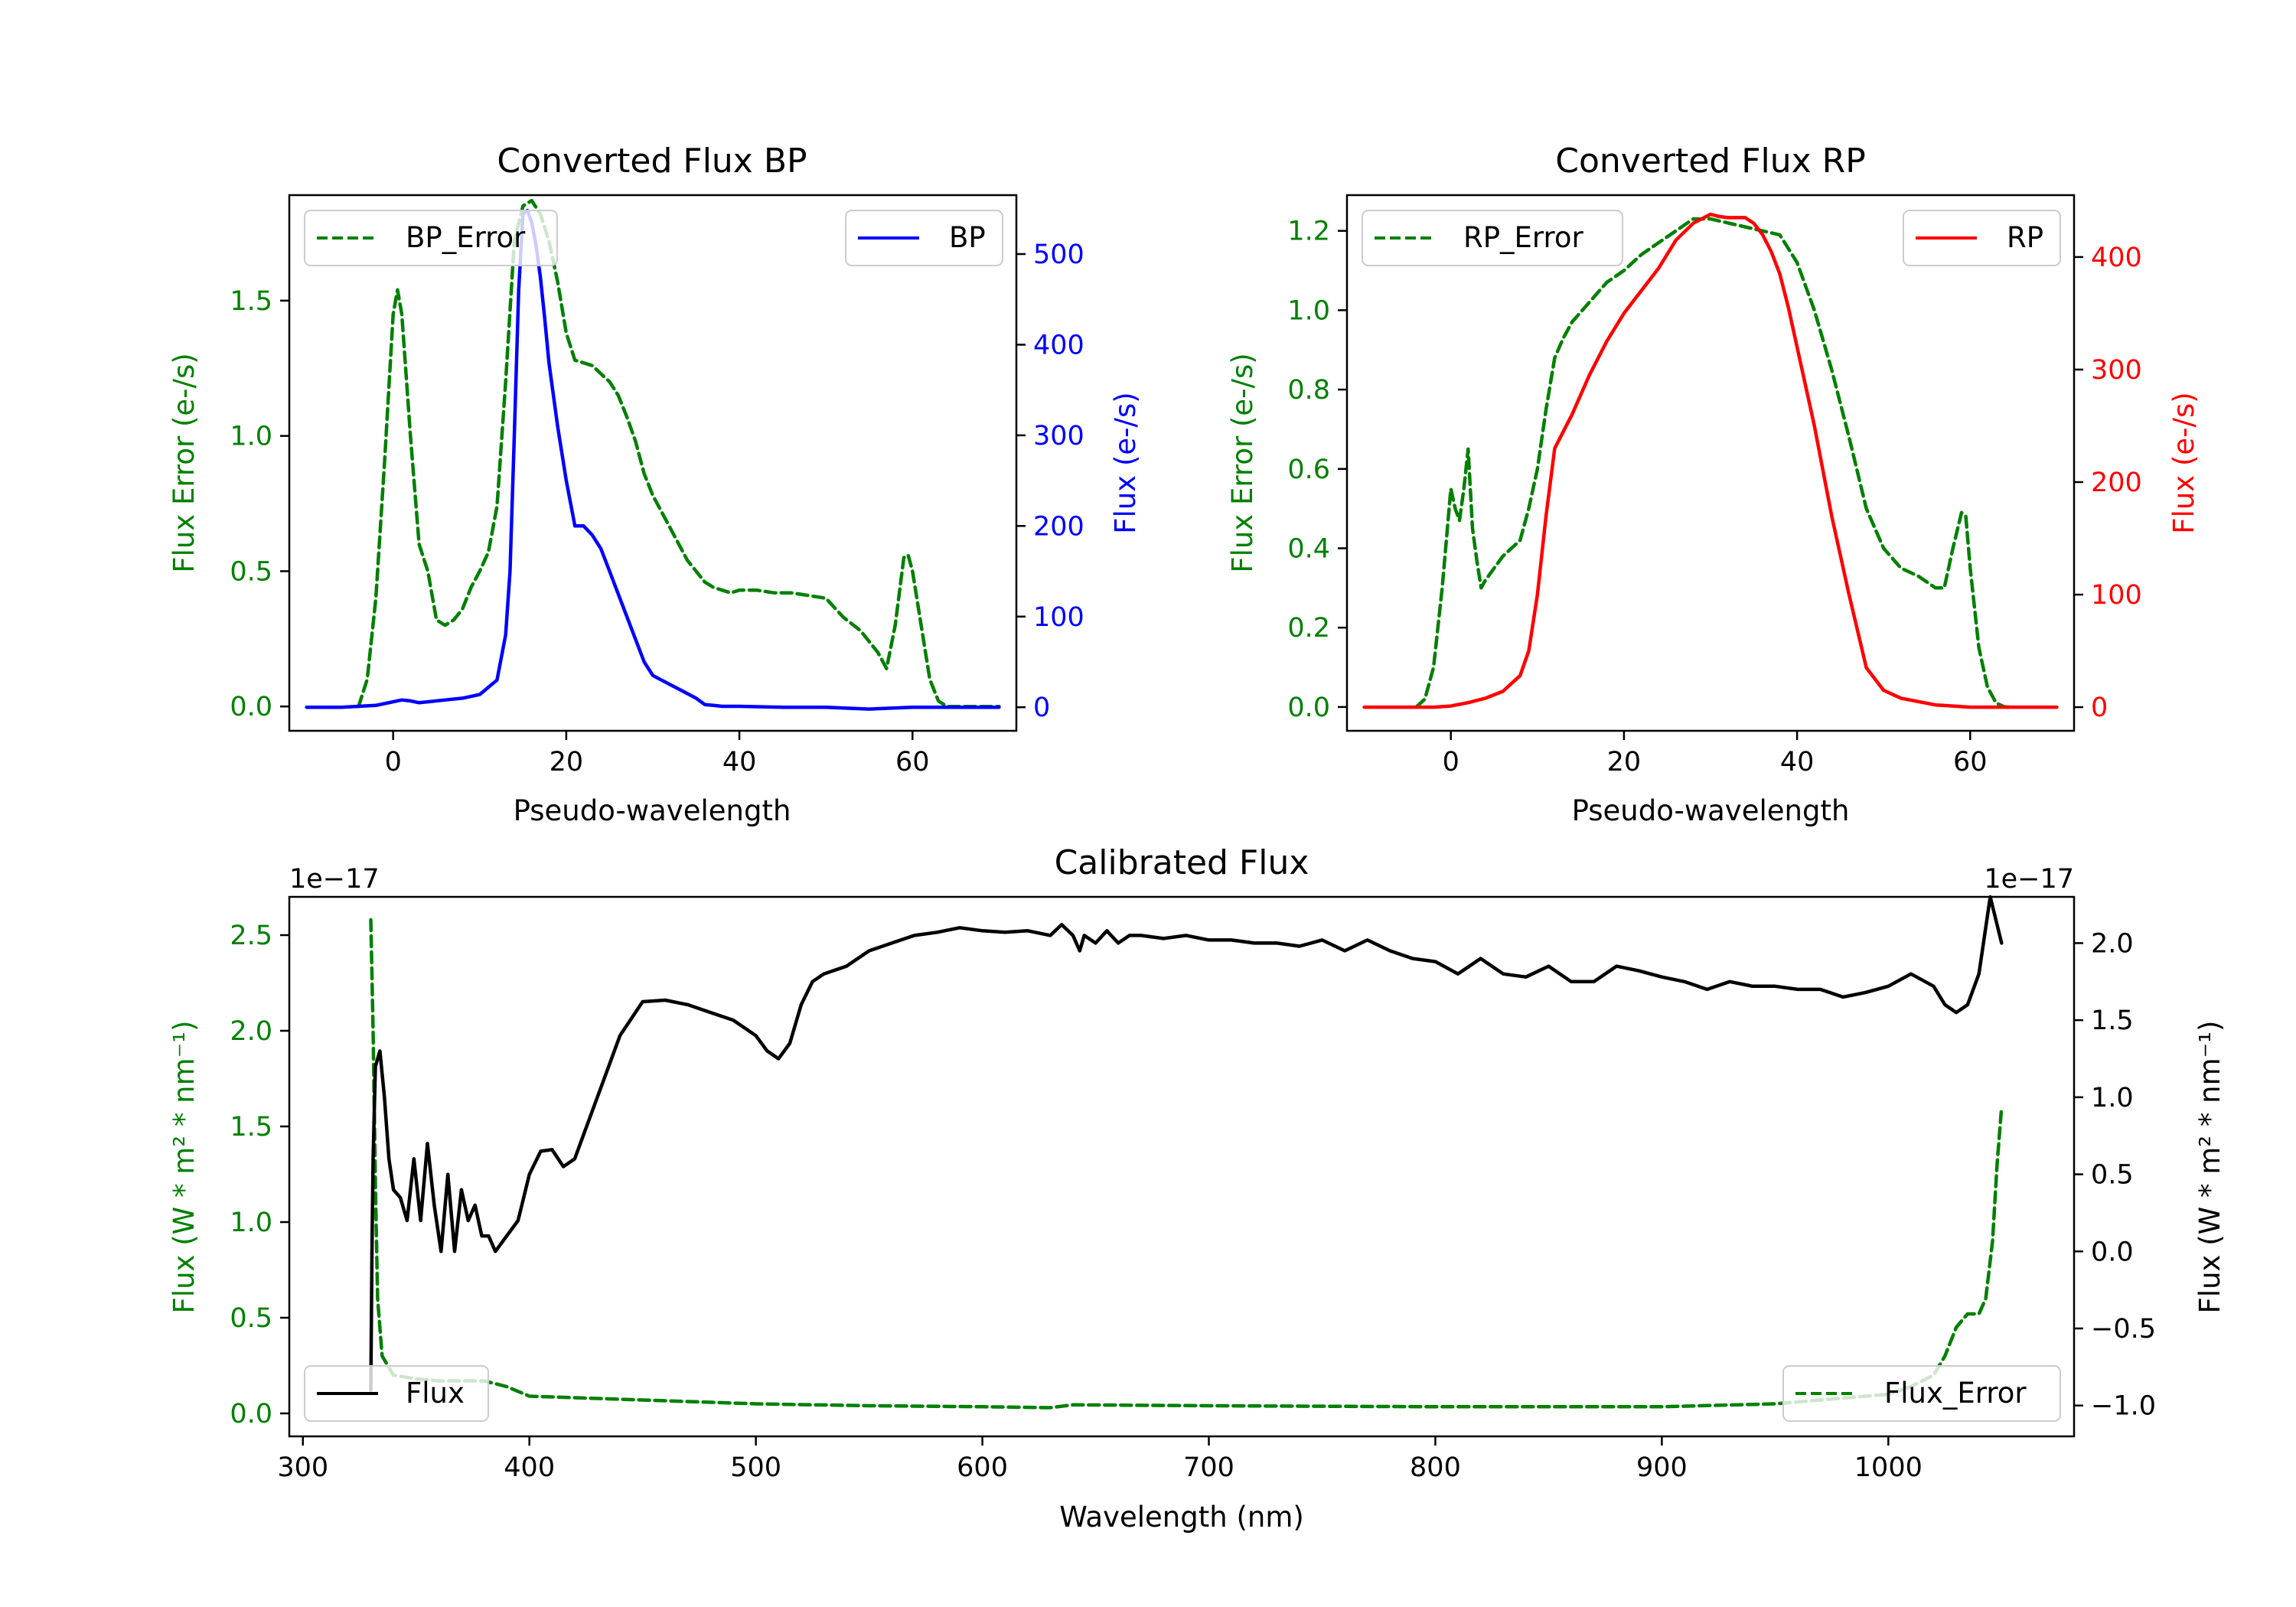 The image size is (2296, 1607). What do you see at coordinates (1050, 482) in the screenshot?
I see `bp-right-ticks: 0 100 200 300 400 500` at bounding box center [1050, 482].